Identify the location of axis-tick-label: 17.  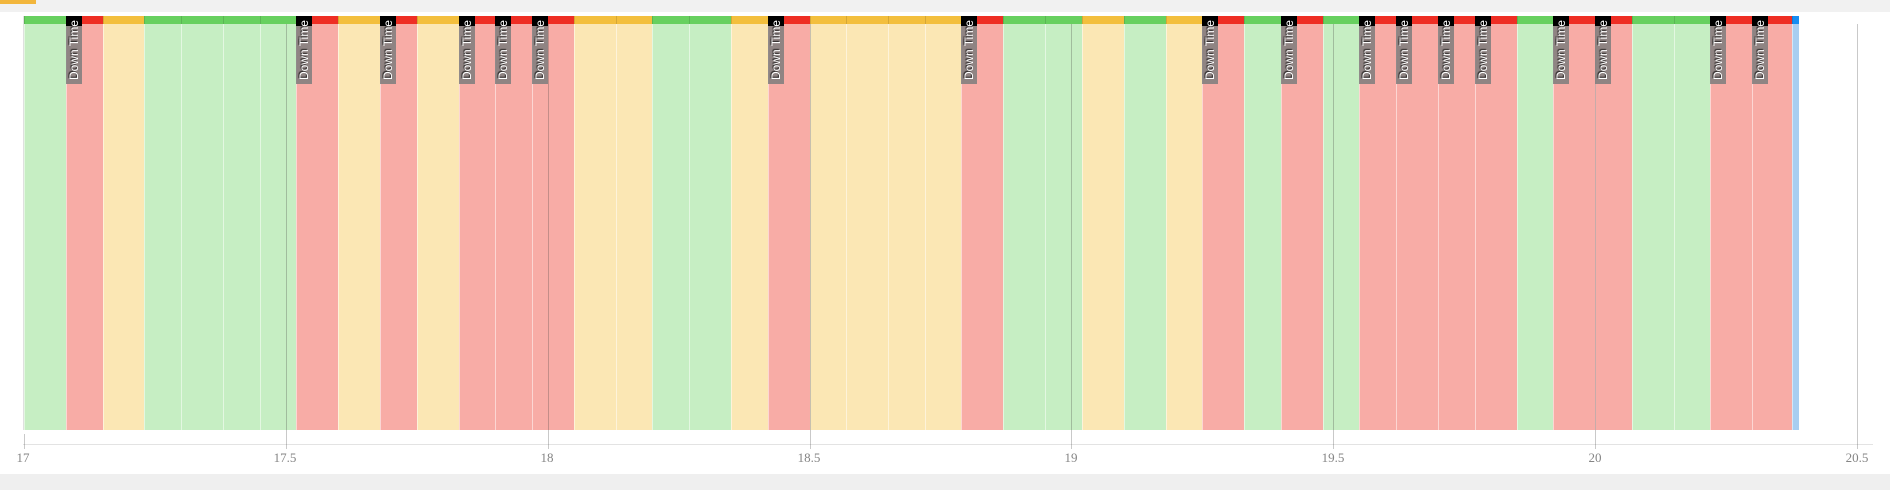
(23, 457).